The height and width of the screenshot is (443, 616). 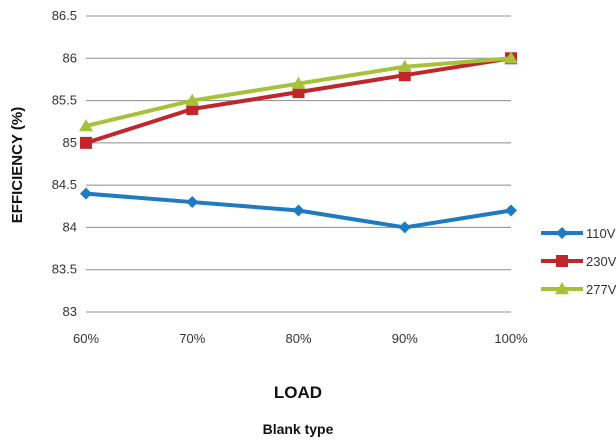 What do you see at coordinates (70, 142) in the screenshot?
I see `y-tick-label: 85` at bounding box center [70, 142].